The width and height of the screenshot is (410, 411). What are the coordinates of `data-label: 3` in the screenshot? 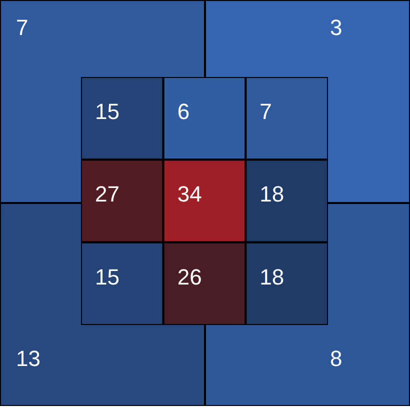 It's located at (336, 27).